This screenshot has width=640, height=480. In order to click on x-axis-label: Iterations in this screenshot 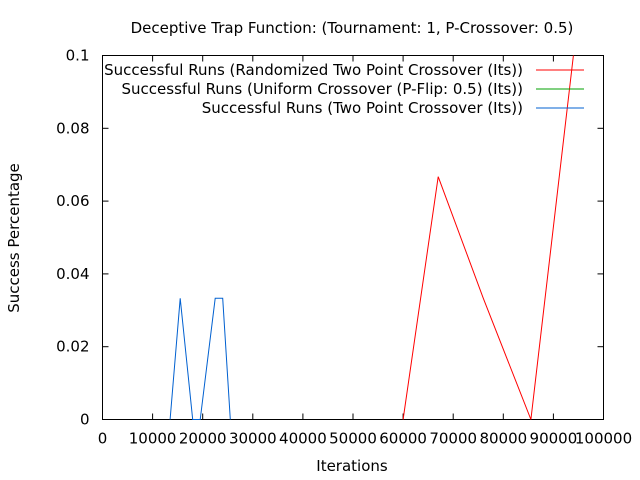, I will do `click(352, 466)`.